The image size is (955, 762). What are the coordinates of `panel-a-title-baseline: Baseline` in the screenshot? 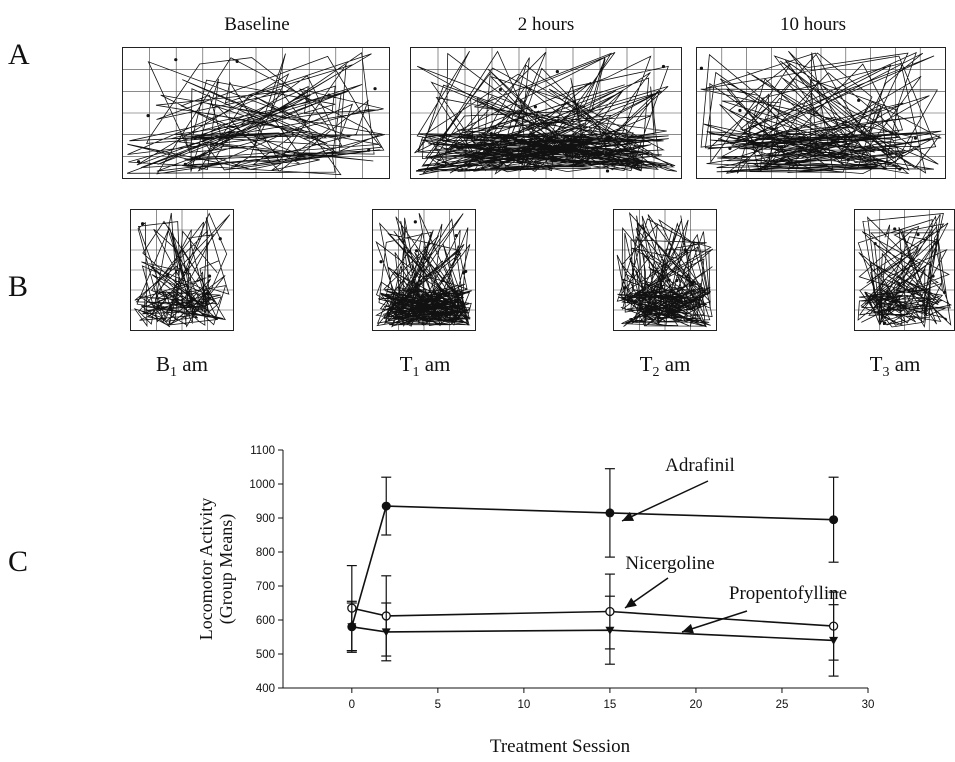 It's located at (257, 24).